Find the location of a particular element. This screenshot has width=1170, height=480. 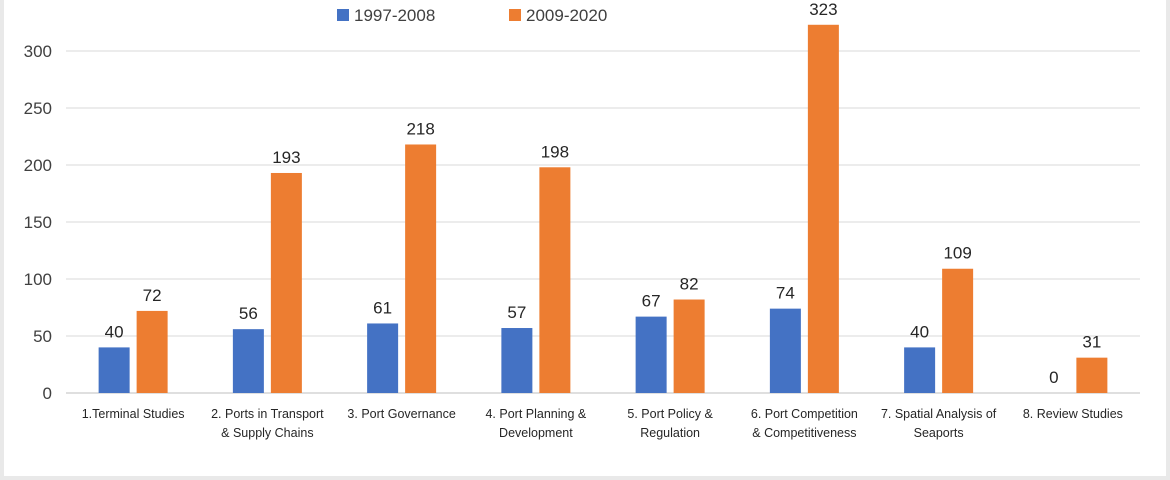

legend-label: 1997-2008 is located at coordinates (394, 15).